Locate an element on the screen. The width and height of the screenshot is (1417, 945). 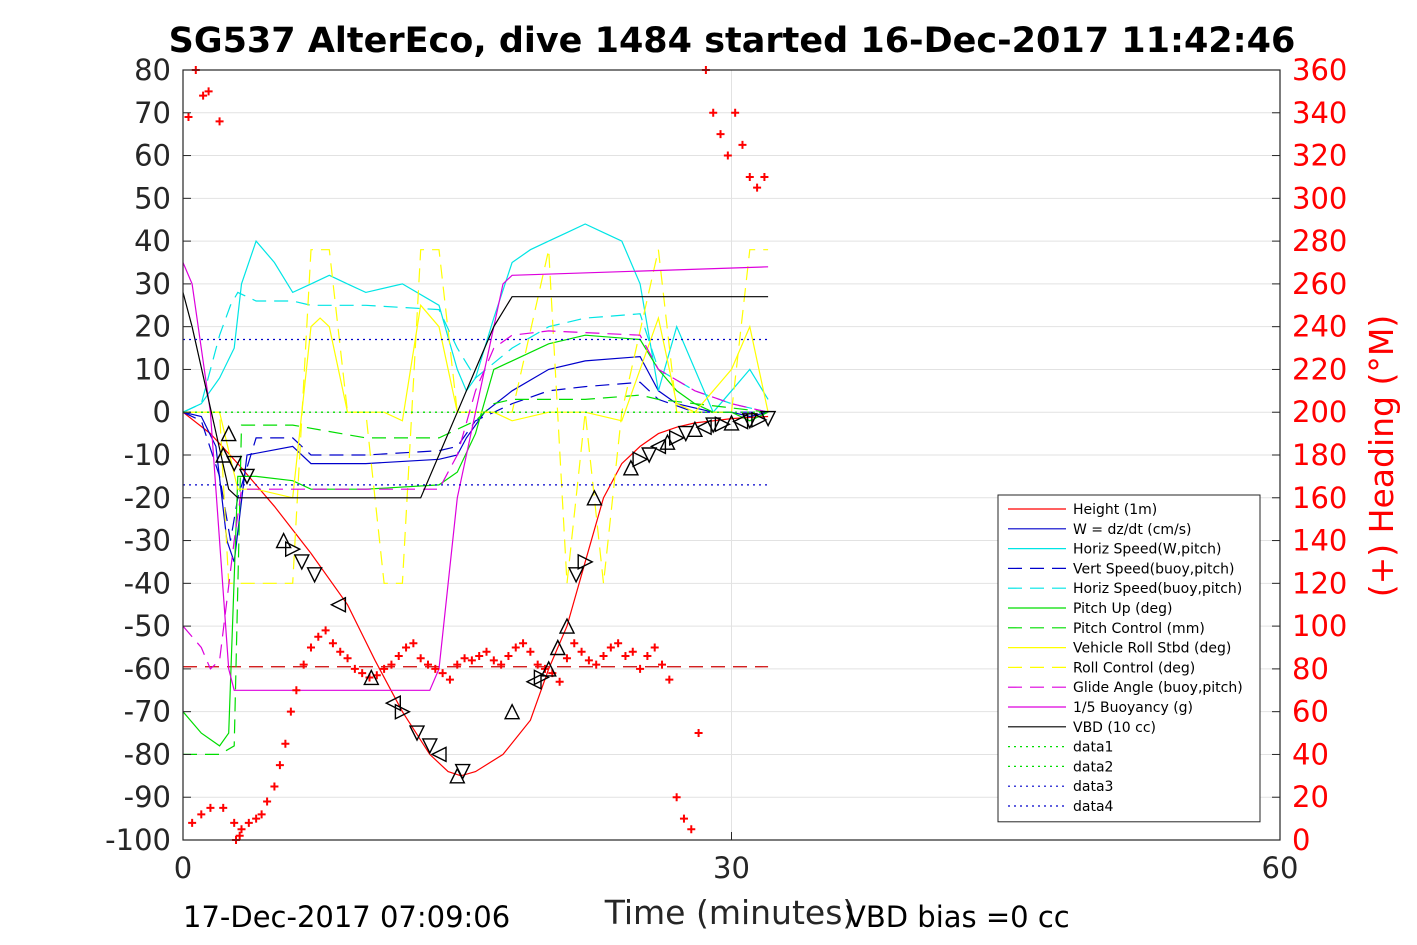
left-tick-label: -100 is located at coordinates (138, 840).